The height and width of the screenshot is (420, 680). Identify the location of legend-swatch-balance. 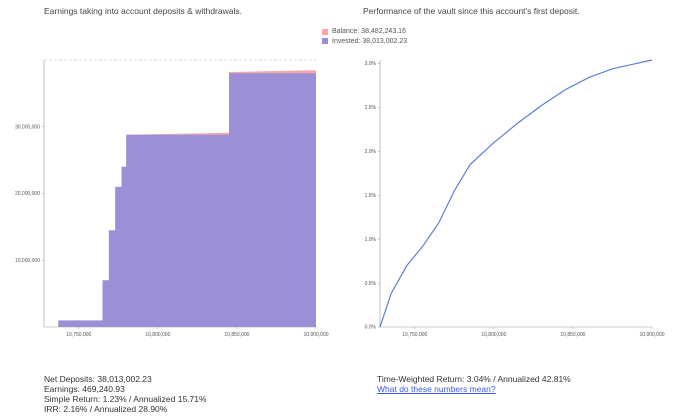
(325, 31).